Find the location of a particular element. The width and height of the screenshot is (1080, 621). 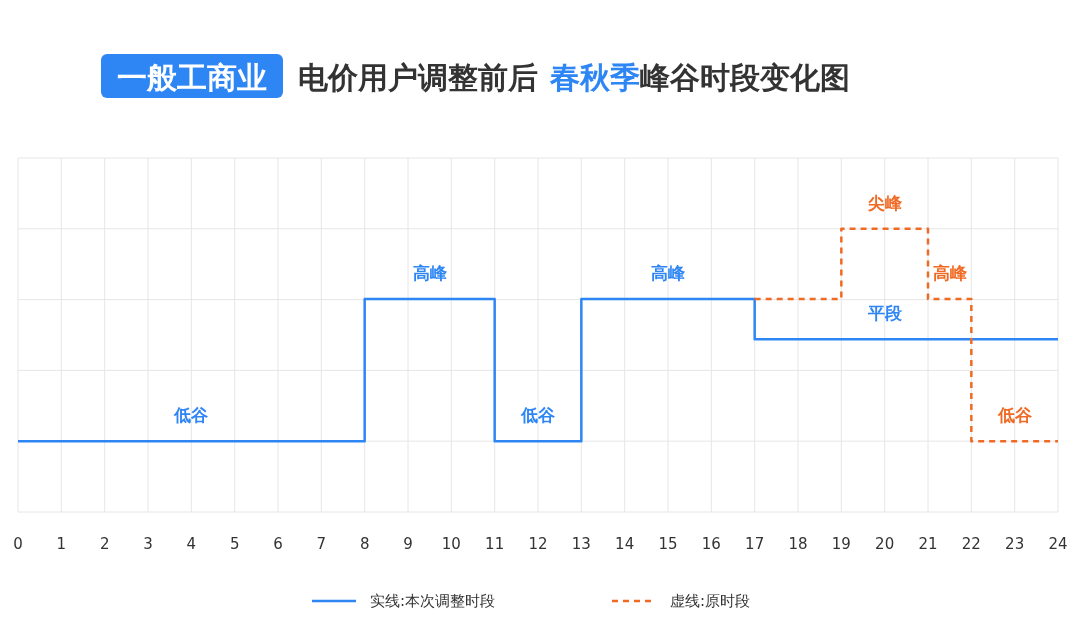

x-tick-label: 15 is located at coordinates (668, 544).